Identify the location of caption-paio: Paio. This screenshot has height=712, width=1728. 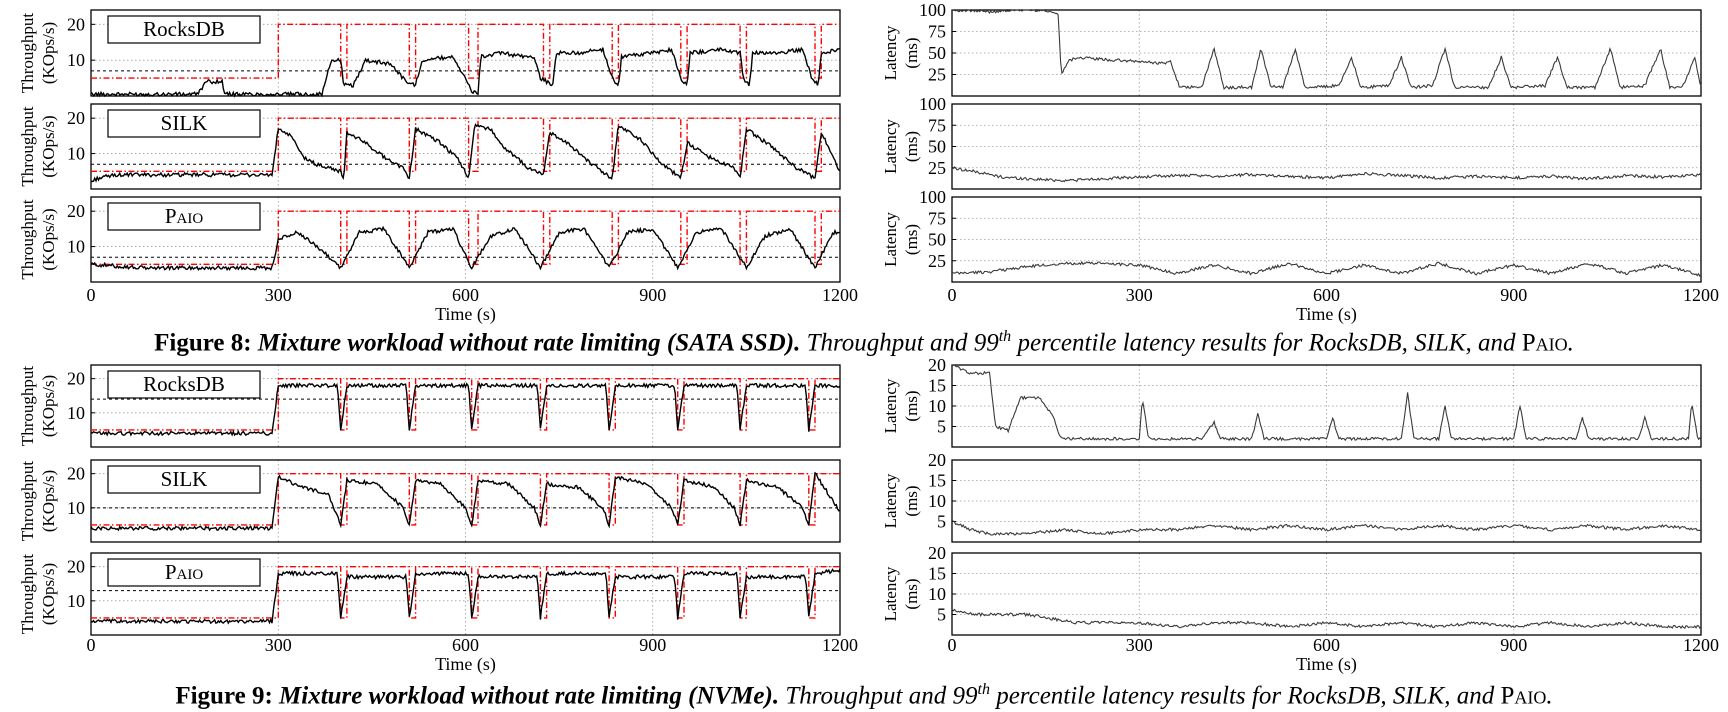
(1523, 696).